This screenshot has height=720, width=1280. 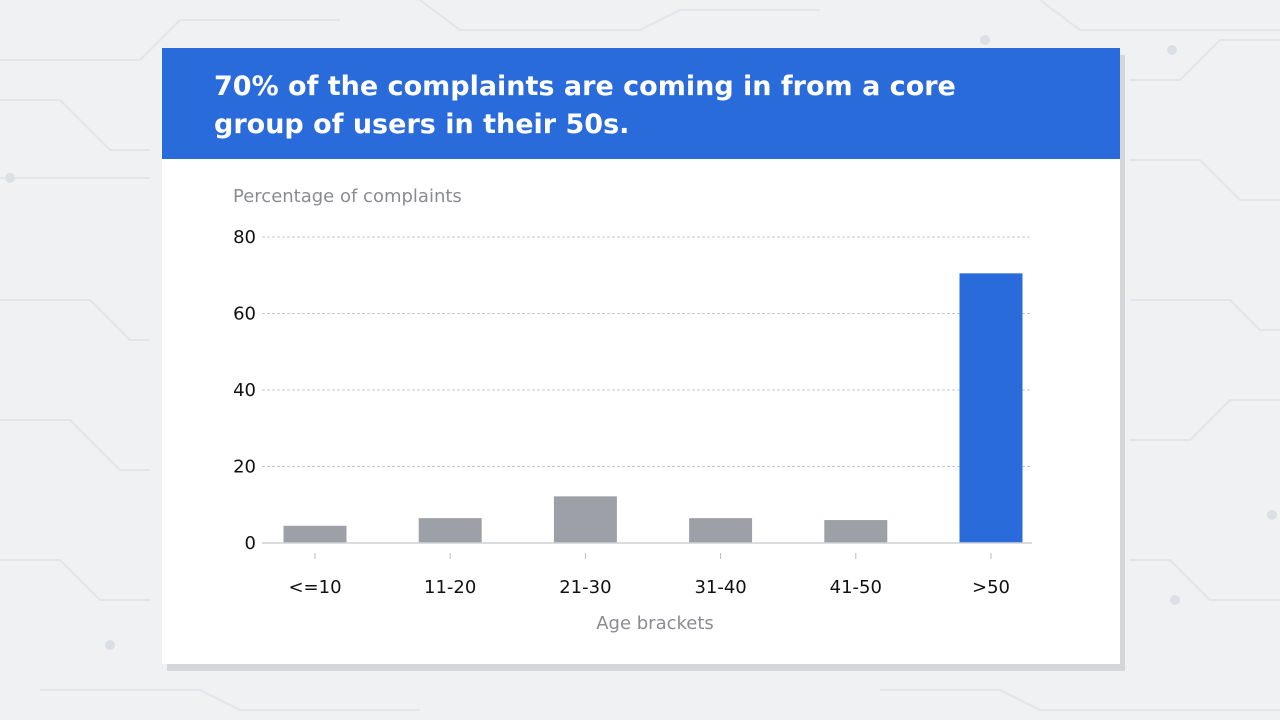 I want to click on x-tick-label: 11-20, so click(x=450, y=587).